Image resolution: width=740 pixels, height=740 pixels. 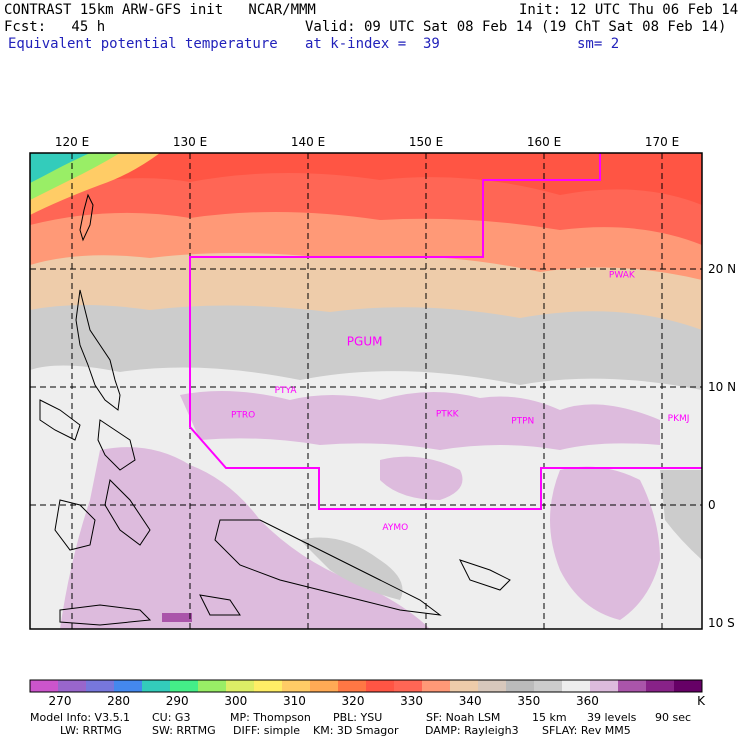 What do you see at coordinates (308, 142) in the screenshot?
I see `lon-label: 140 E` at bounding box center [308, 142].